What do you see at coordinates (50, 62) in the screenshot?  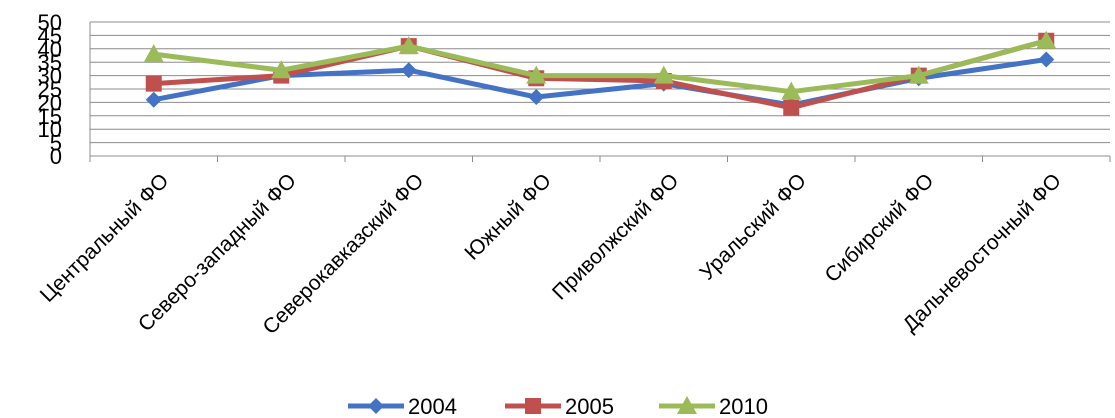 I see `y-tick-label: 35` at bounding box center [50, 62].